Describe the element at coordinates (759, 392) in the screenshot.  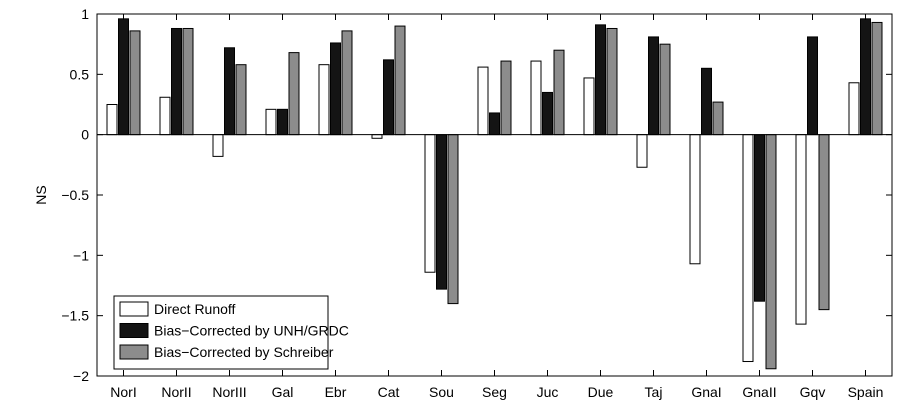
I see `x-tick-label: GnaII` at that location.